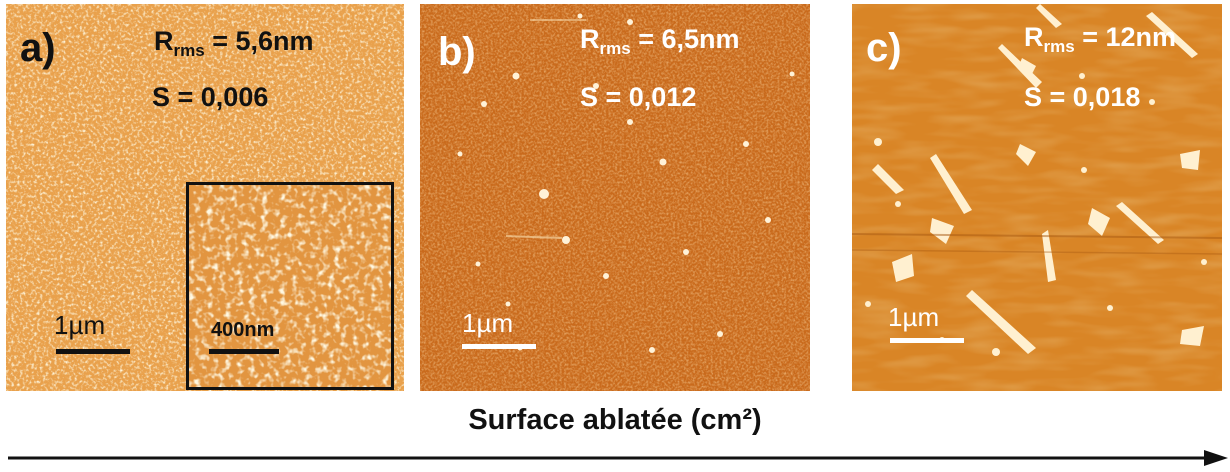  What do you see at coordinates (80, 325) in the screenshot?
I see `scale-label-a: 1µm` at bounding box center [80, 325].